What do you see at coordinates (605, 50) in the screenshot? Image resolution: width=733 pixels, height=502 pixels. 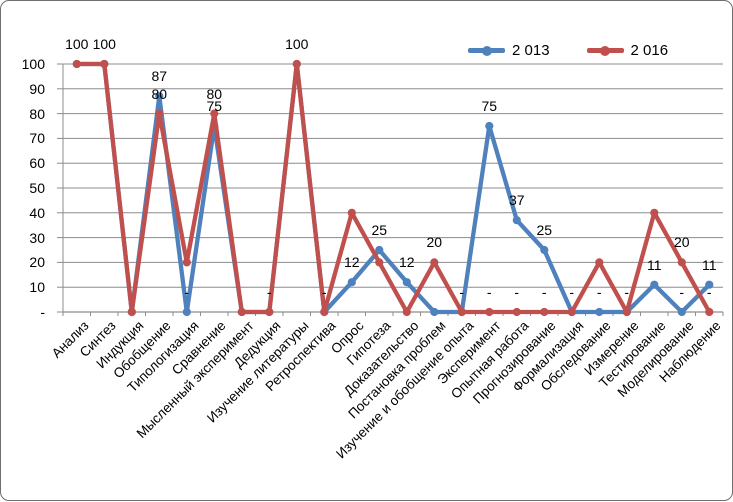 I see `legend-line-marker-2016-icon` at bounding box center [605, 50].